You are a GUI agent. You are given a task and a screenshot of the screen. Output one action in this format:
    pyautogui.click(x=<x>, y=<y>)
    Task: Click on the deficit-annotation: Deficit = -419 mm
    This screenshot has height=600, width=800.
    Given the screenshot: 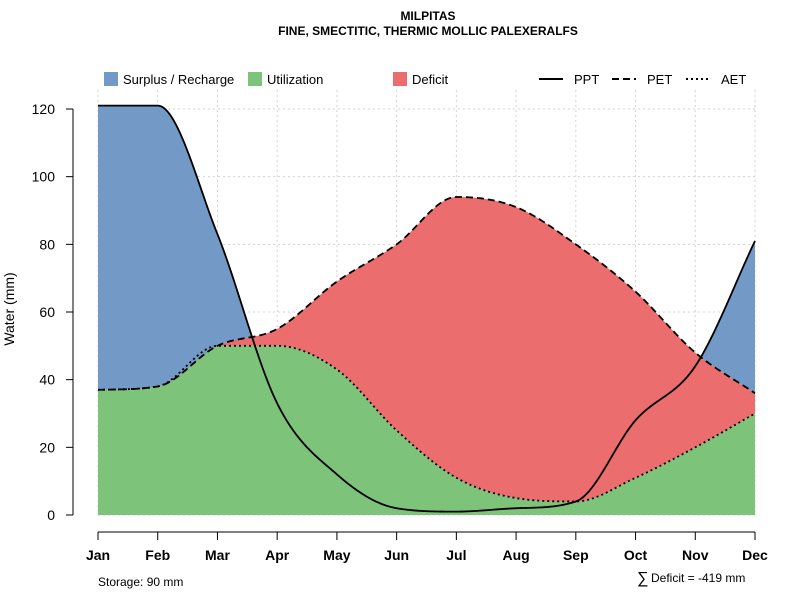 What is the action you would take?
    pyautogui.click(x=698, y=578)
    